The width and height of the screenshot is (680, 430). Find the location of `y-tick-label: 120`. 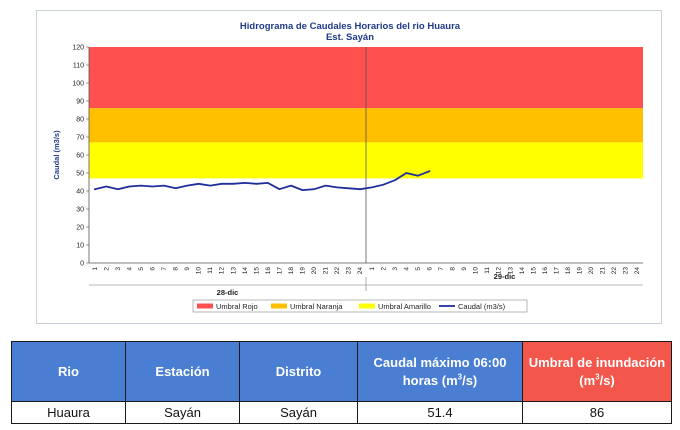

y-tick-label: 120 is located at coordinates (78, 48).